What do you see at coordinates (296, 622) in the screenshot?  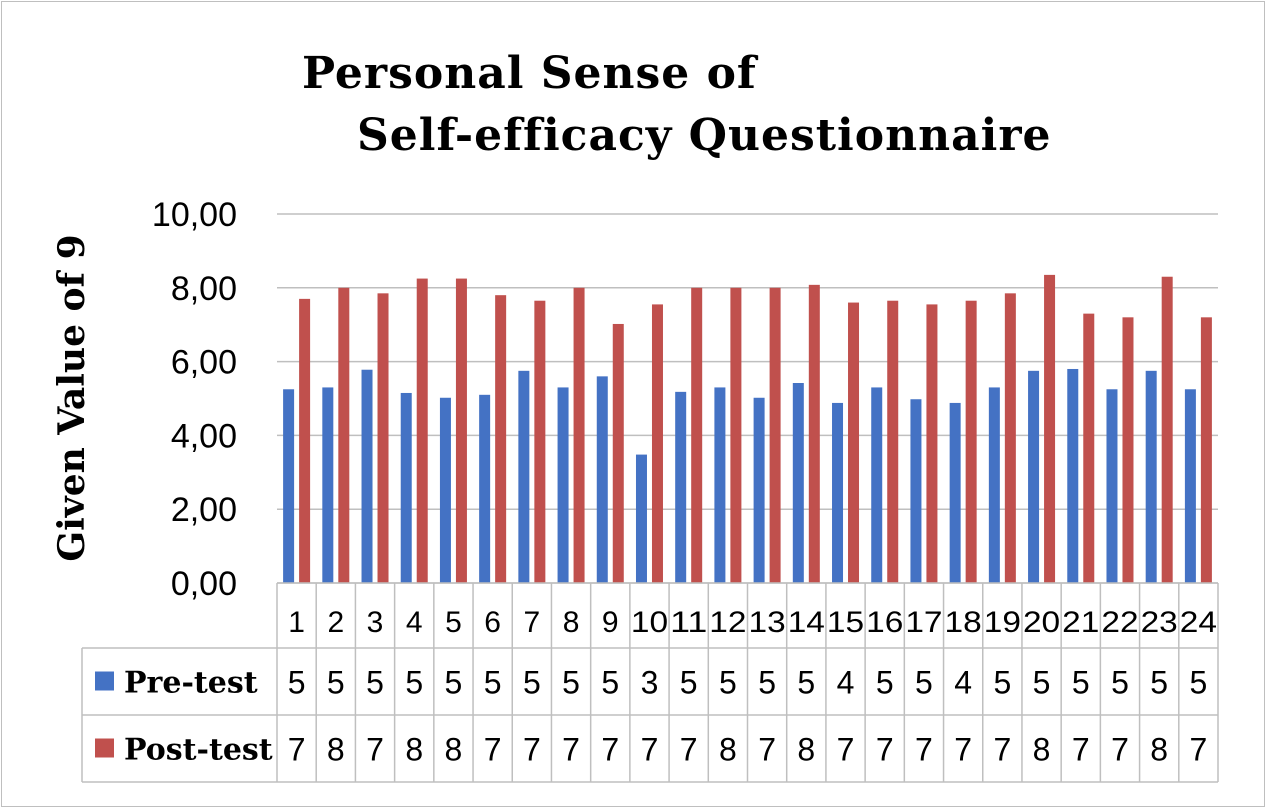 I see `x-tick-label-1: 1` at bounding box center [296, 622].